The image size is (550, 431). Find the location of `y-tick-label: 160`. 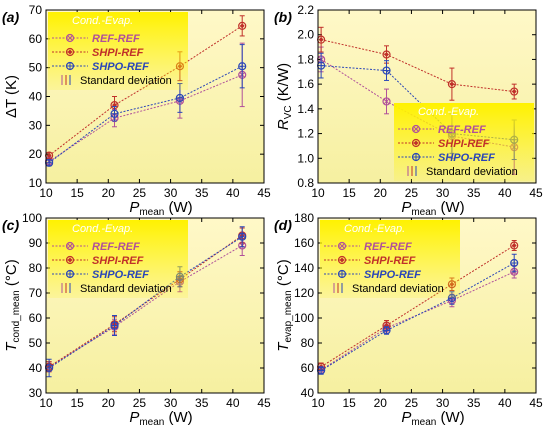

y-tick-label: 160 is located at coordinates (304, 243).